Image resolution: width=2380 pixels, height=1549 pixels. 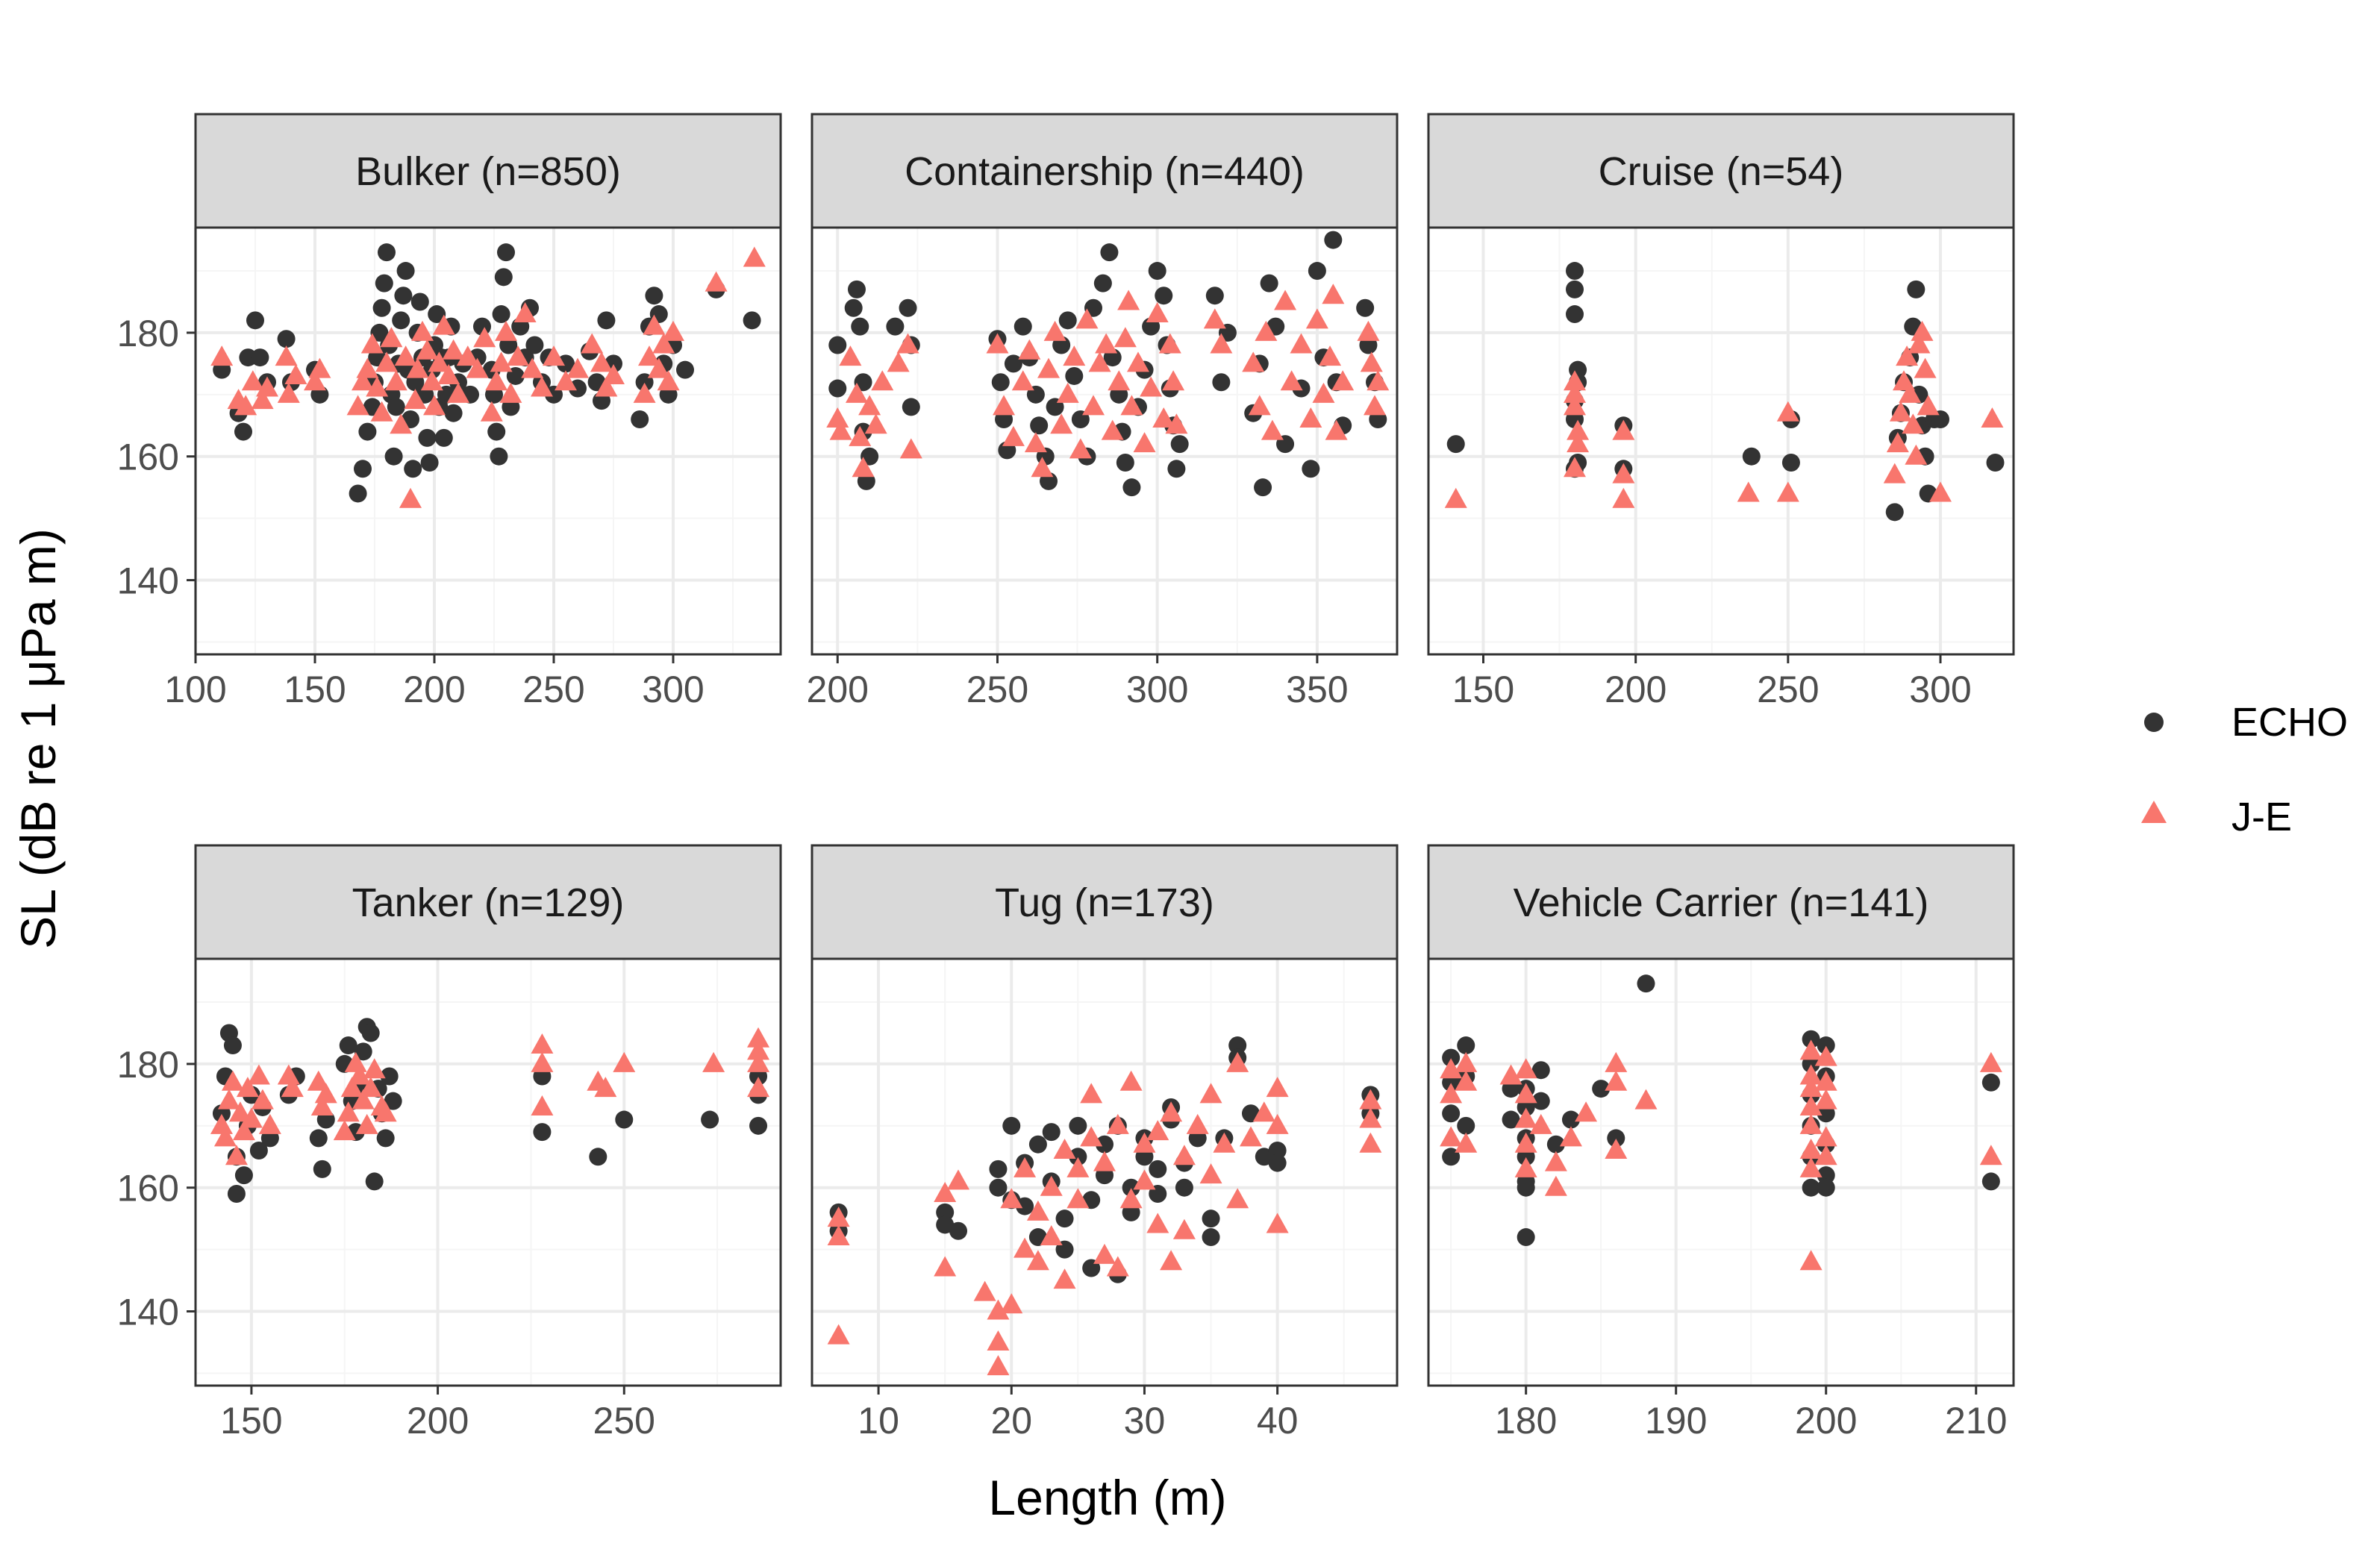 I want to click on plot-background, so click(x=1721, y=441).